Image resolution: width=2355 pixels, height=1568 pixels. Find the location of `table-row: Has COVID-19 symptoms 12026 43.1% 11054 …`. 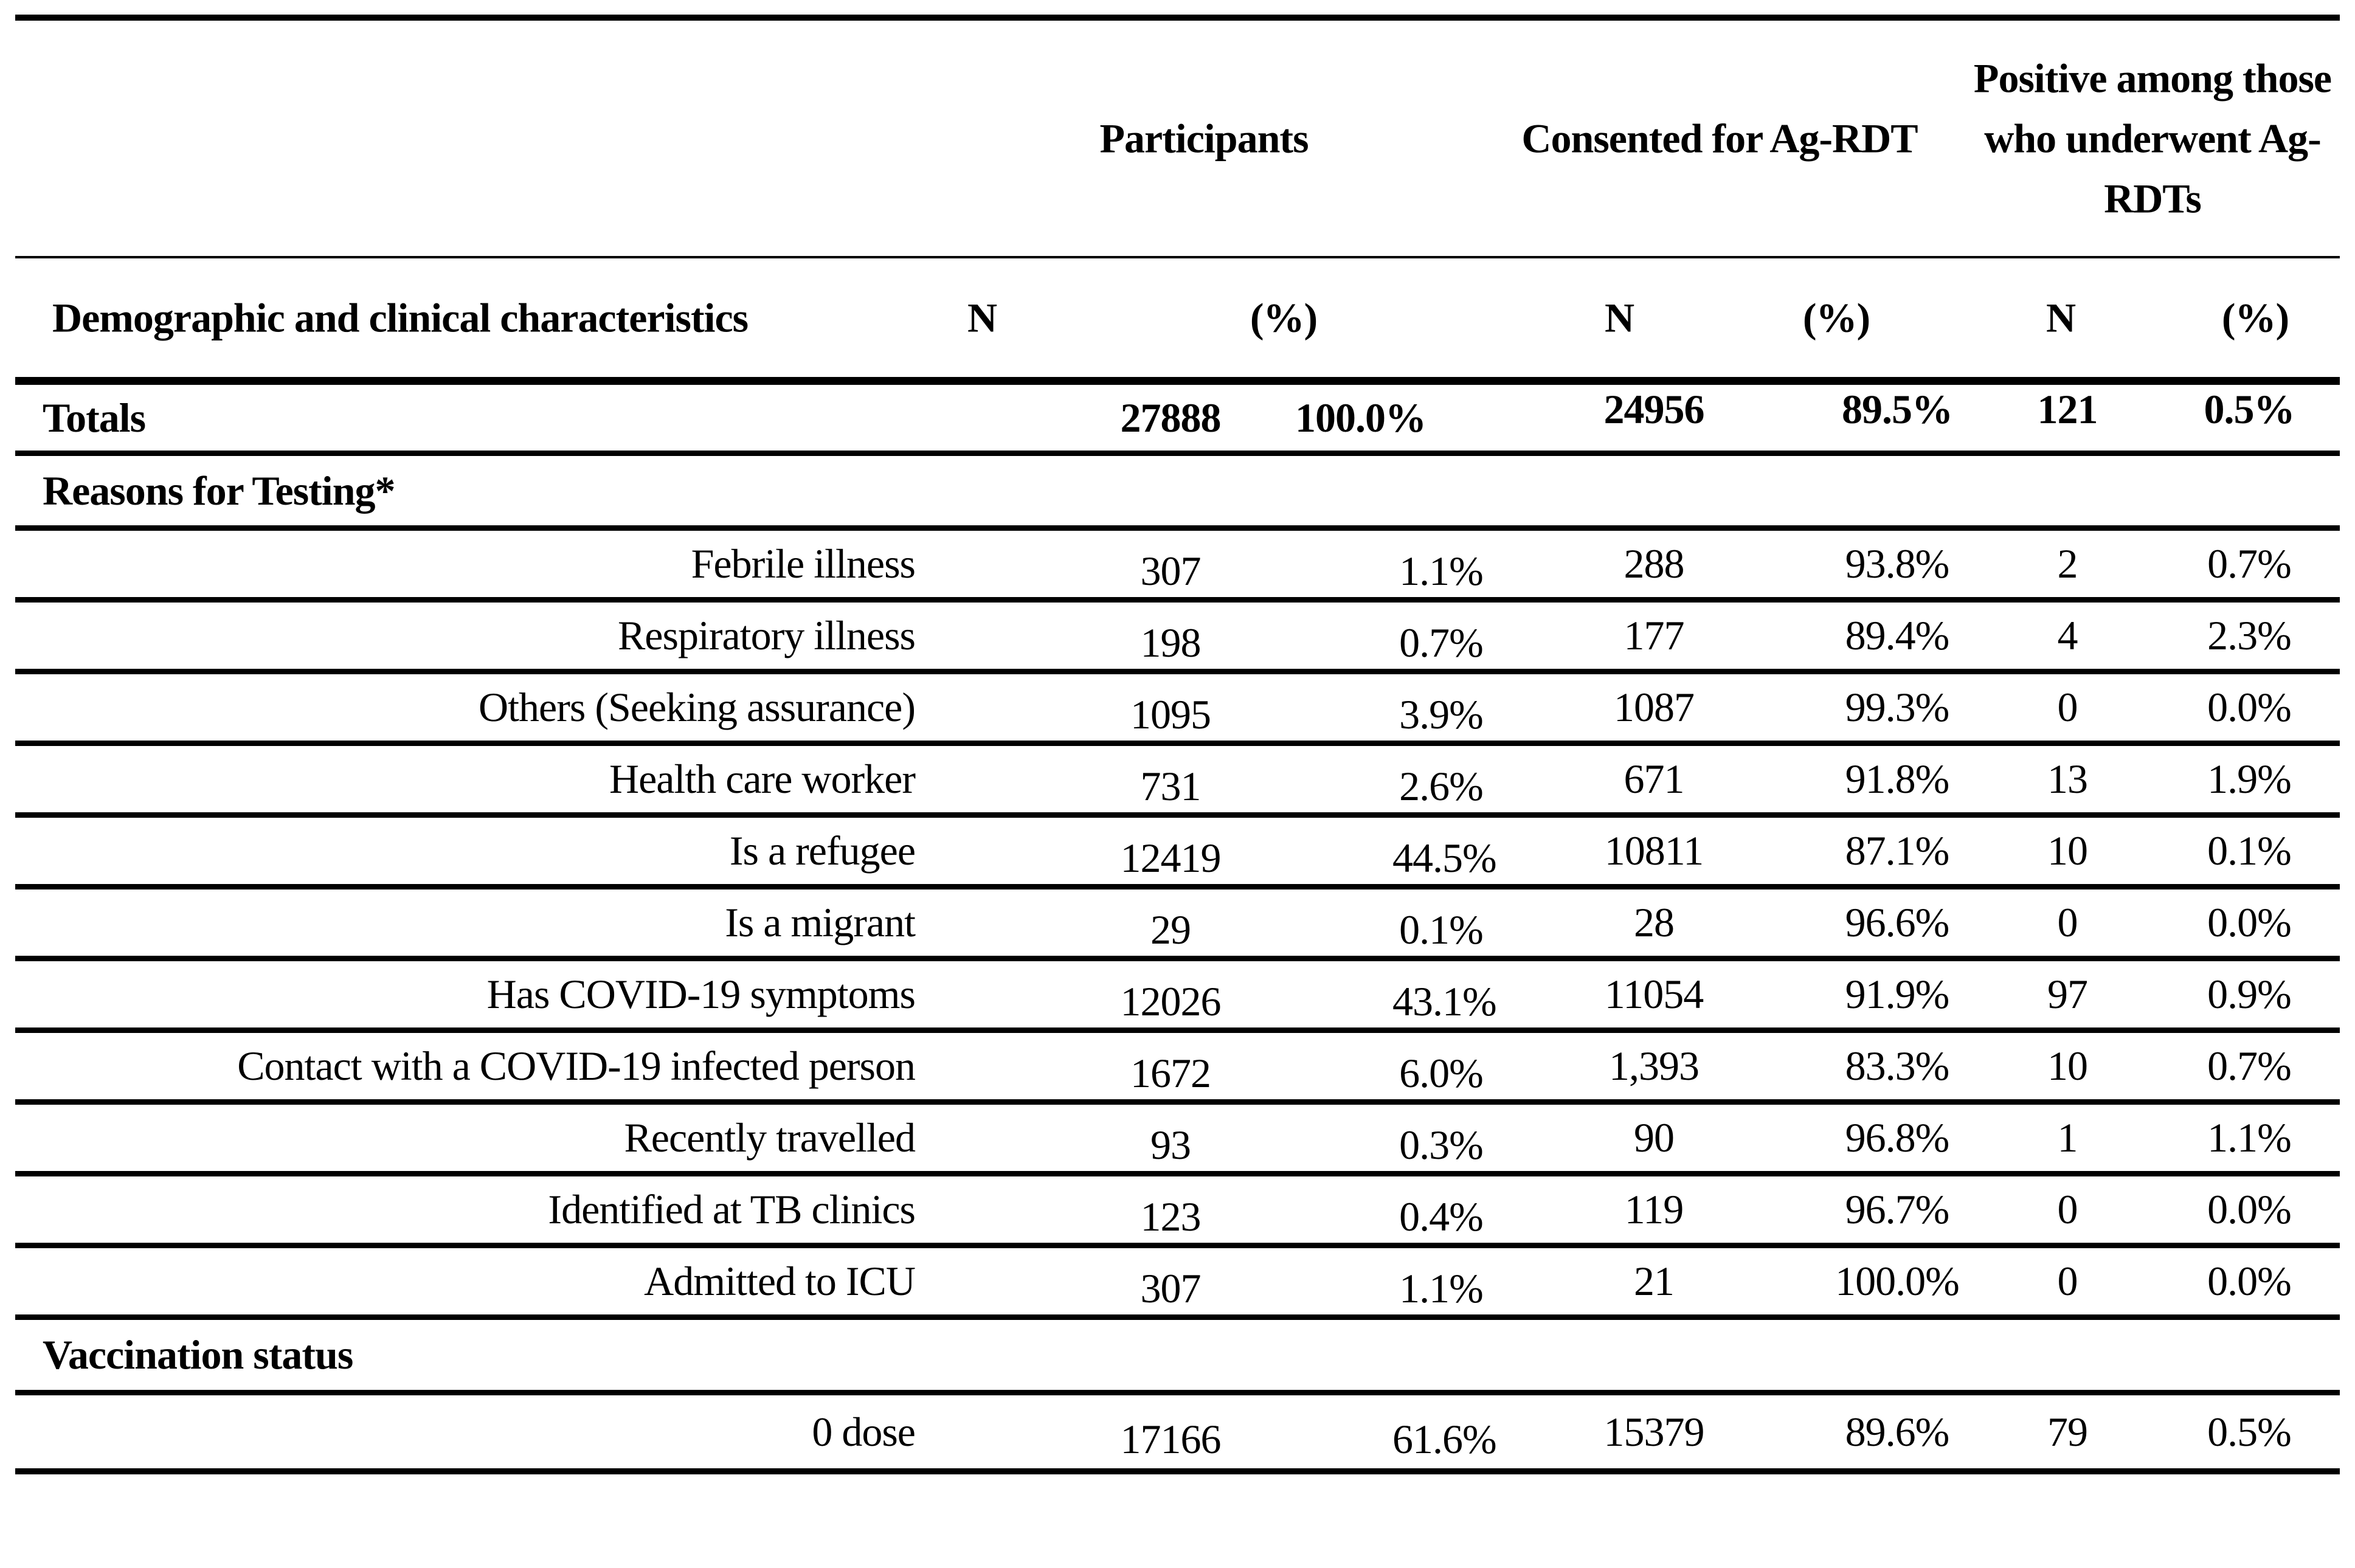

table-row: Has COVID-19 symptoms 12026 43.1% 11054 … is located at coordinates (1177, 997).